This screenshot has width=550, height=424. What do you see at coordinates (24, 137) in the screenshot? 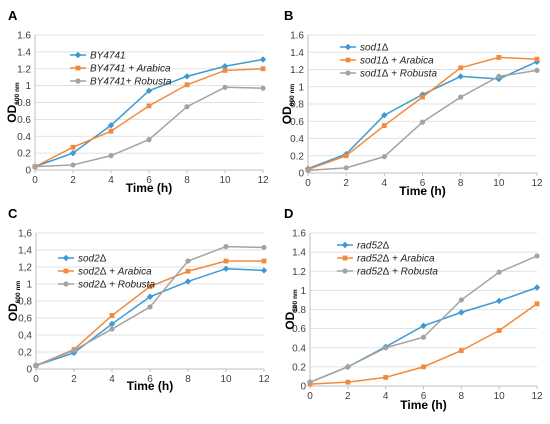
I see `y-tick-label: 0.4` at bounding box center [24, 137].